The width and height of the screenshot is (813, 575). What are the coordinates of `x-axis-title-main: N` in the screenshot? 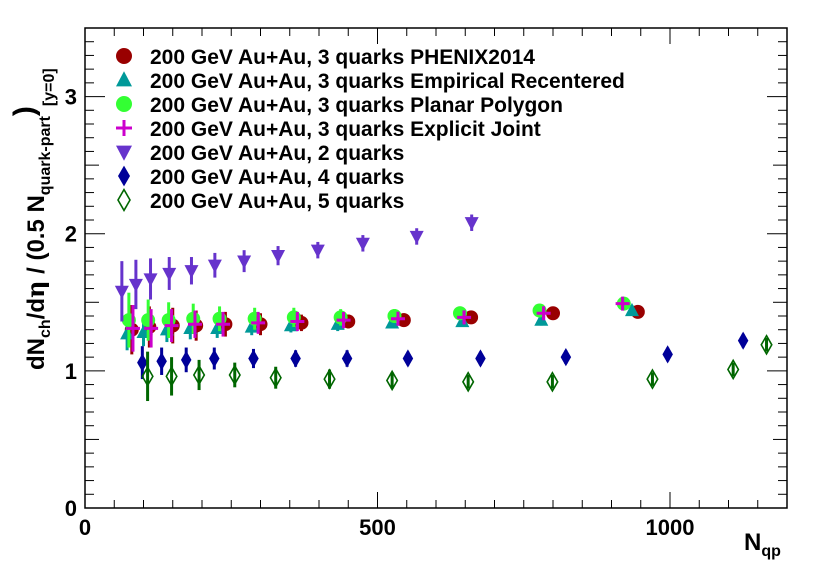 It's located at (752, 542).